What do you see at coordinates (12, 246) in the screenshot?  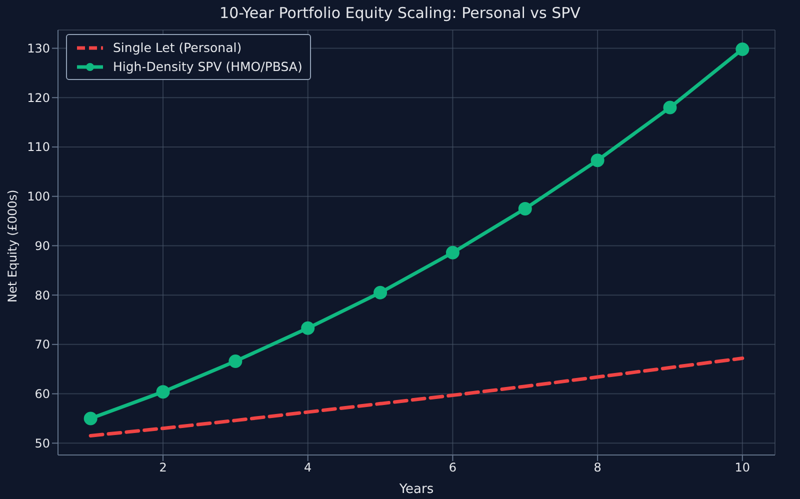 I see `y-axis-title: Net Equity (£000s)` at bounding box center [12, 246].